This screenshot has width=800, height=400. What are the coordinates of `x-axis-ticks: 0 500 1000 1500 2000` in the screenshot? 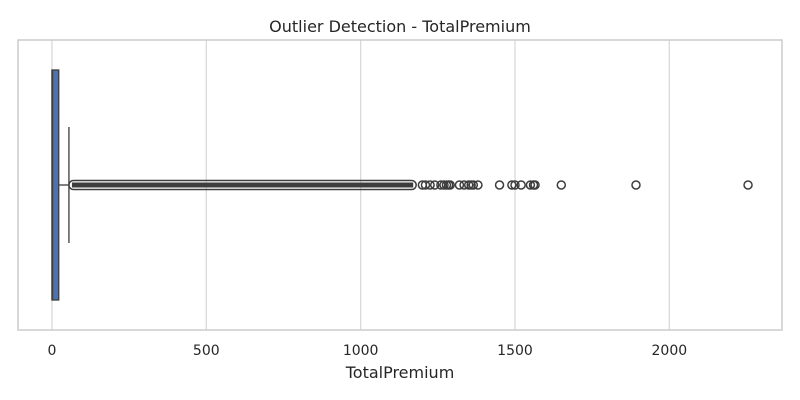 It's located at (367, 351).